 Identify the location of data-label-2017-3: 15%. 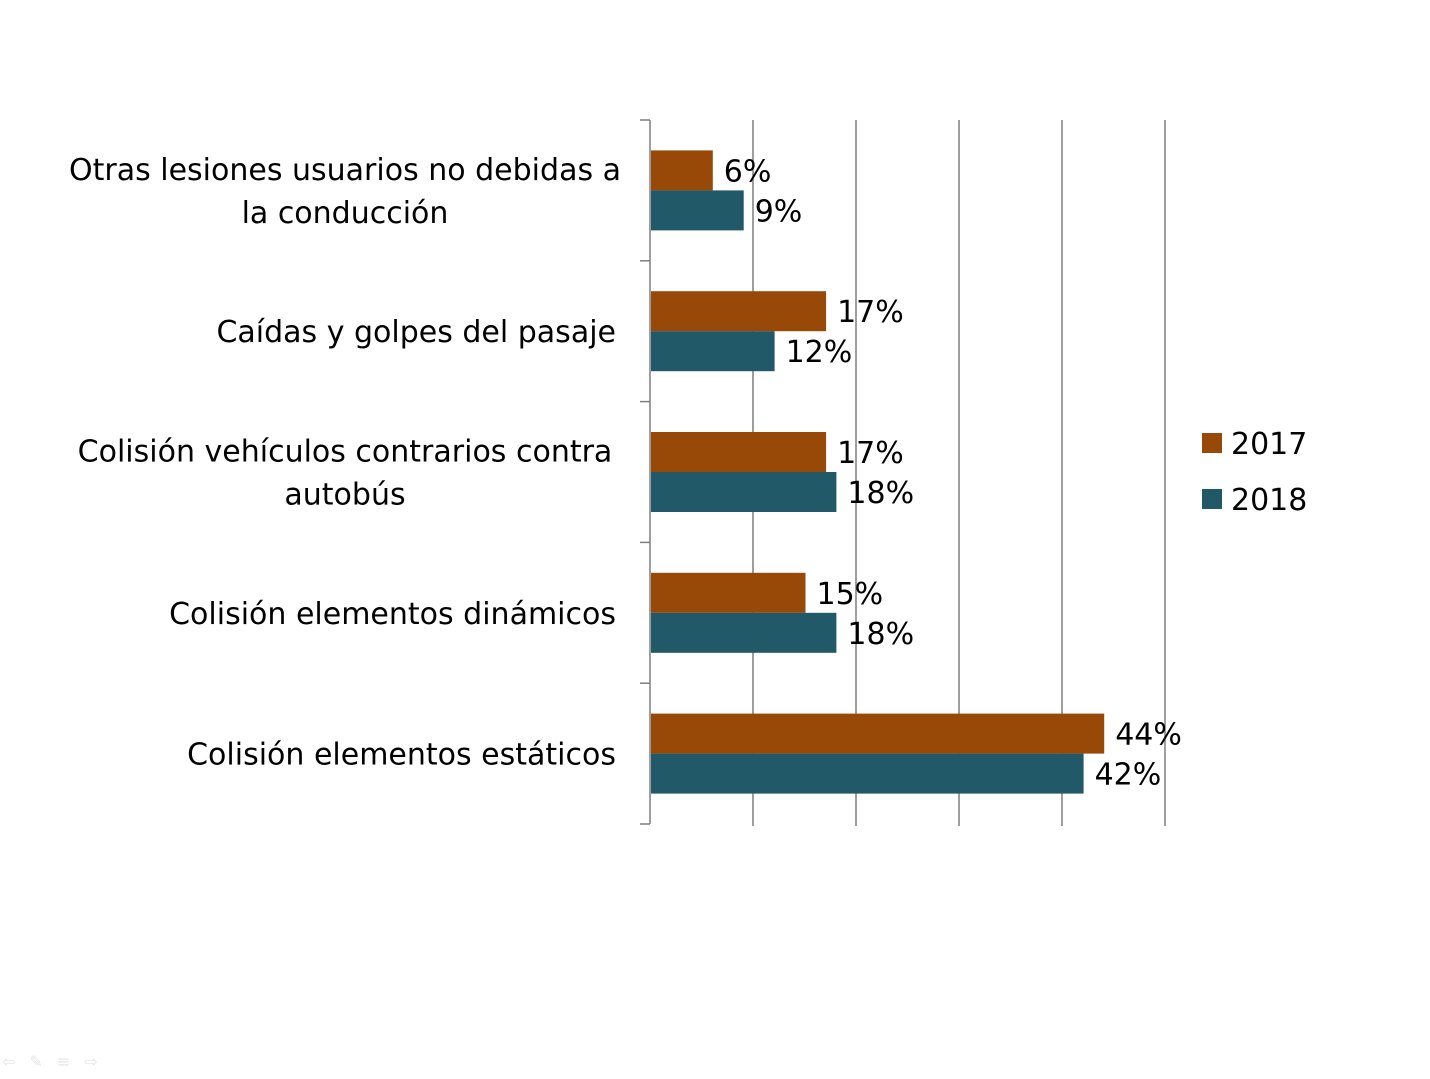
(850, 594).